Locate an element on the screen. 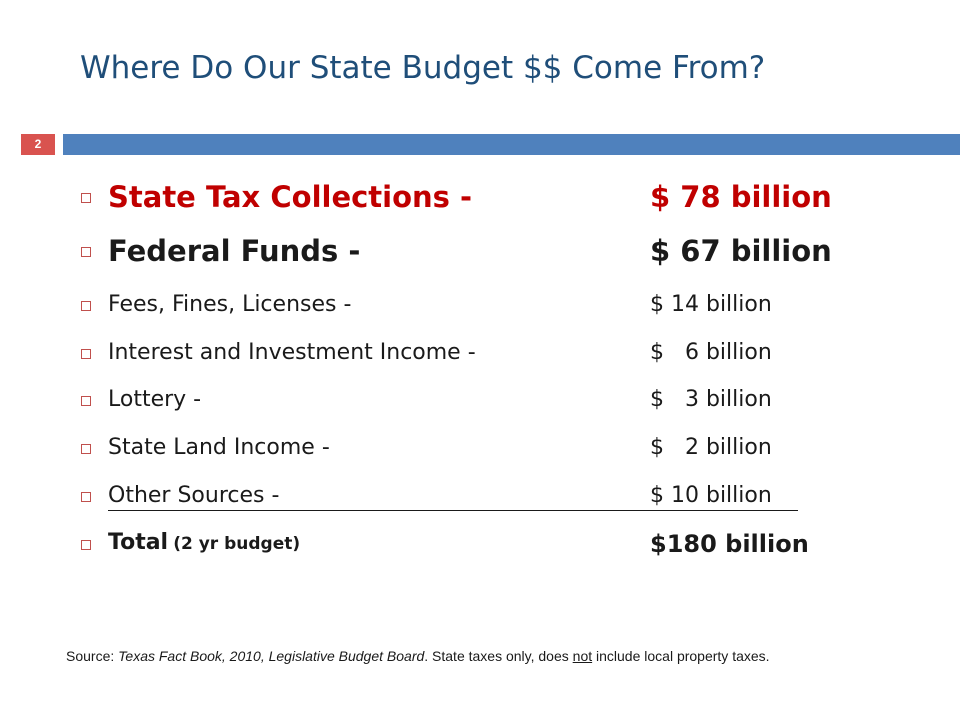 The image size is (960, 720). revenue-label: Lottery - is located at coordinates (155, 399).